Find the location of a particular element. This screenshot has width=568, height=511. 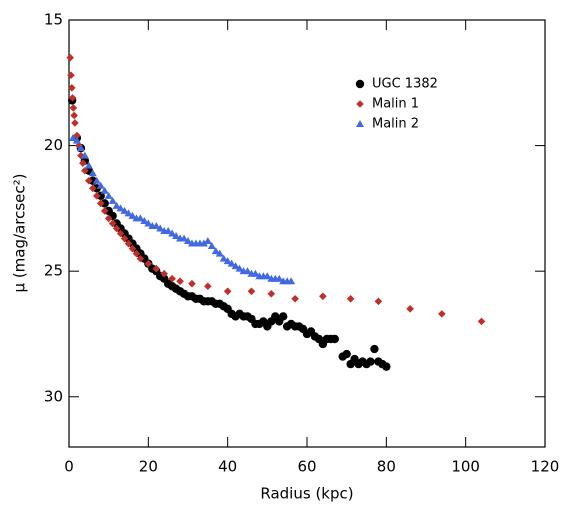

x-tick-label: 100 is located at coordinates (465, 467).